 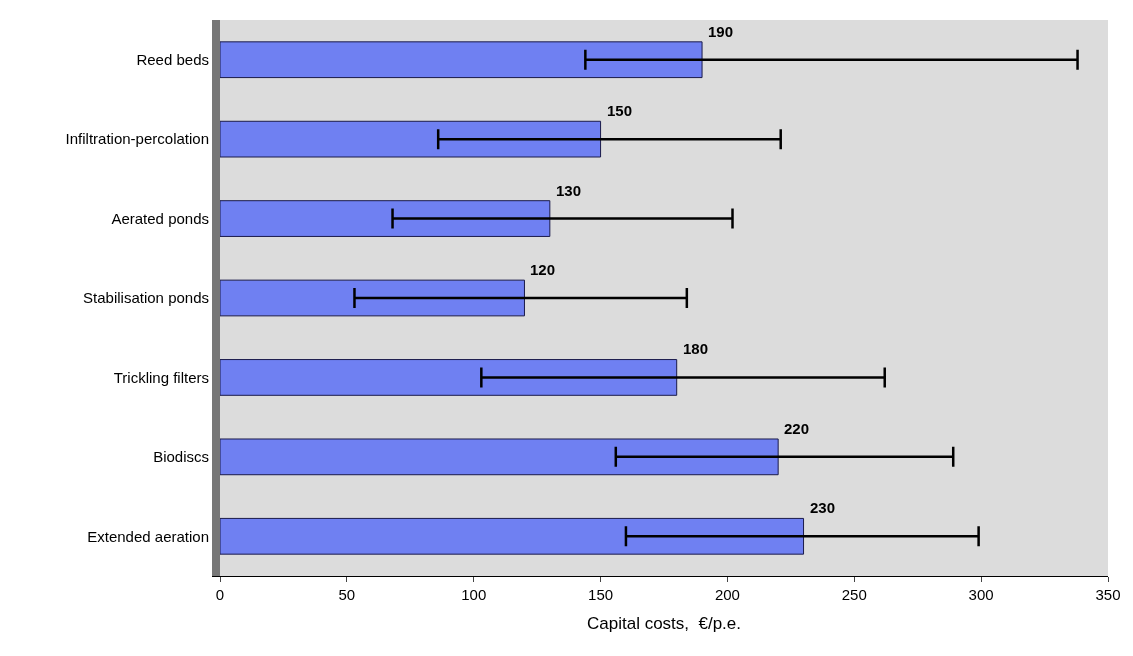 I want to click on x-tick-label: 0, so click(x=220, y=594).